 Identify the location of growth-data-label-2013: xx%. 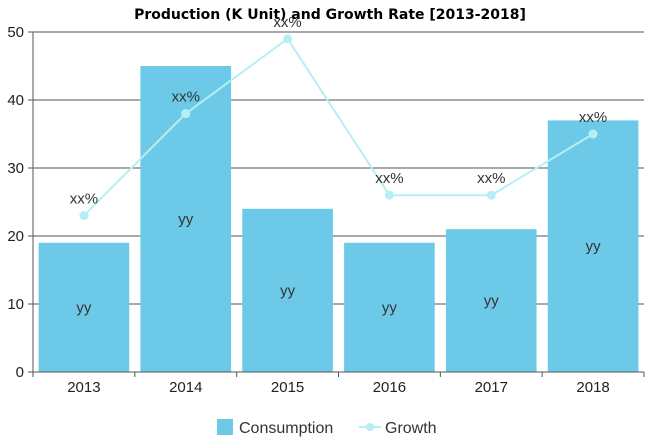
(84, 199).